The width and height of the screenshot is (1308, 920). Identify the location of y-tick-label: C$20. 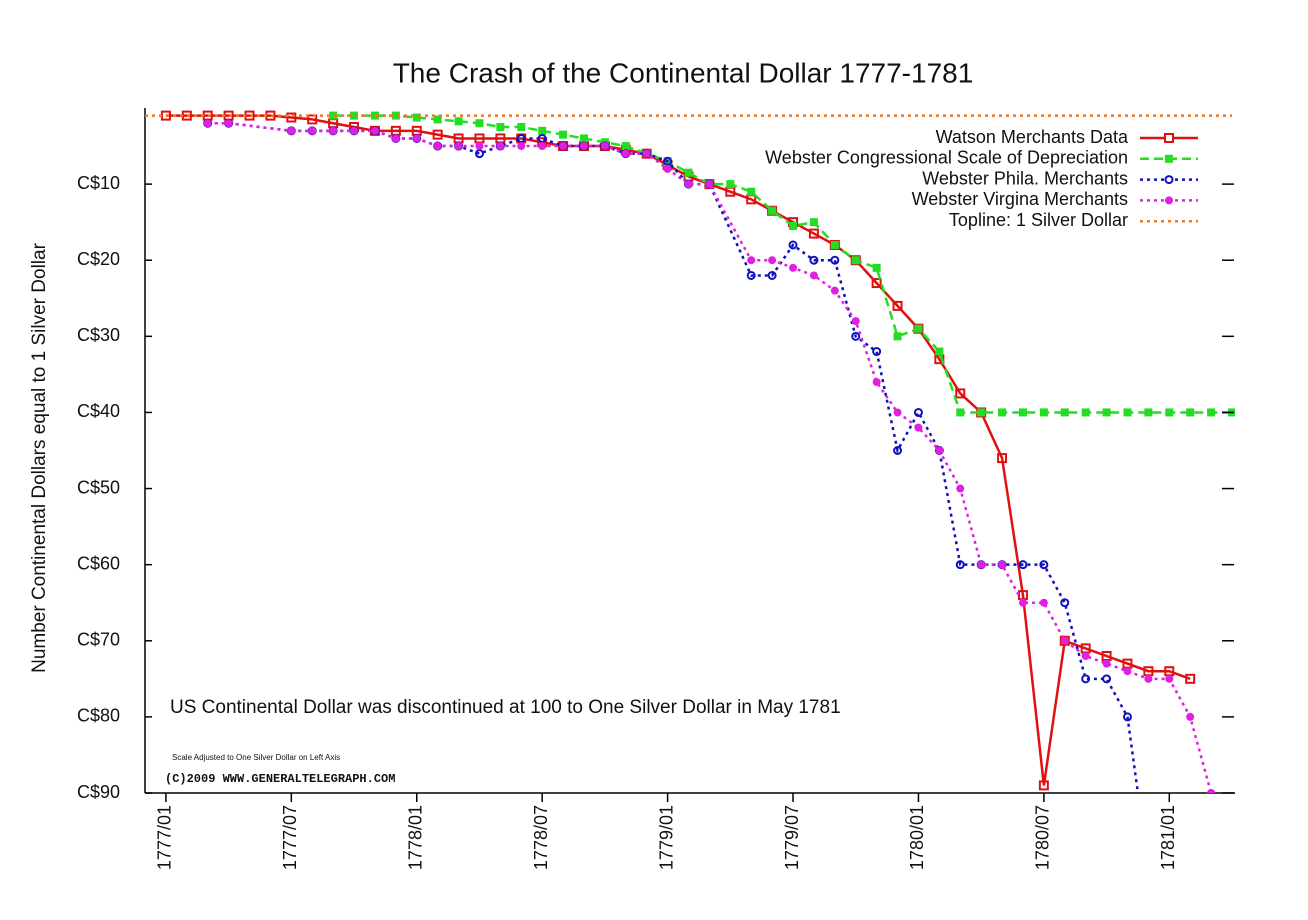
(98, 259).